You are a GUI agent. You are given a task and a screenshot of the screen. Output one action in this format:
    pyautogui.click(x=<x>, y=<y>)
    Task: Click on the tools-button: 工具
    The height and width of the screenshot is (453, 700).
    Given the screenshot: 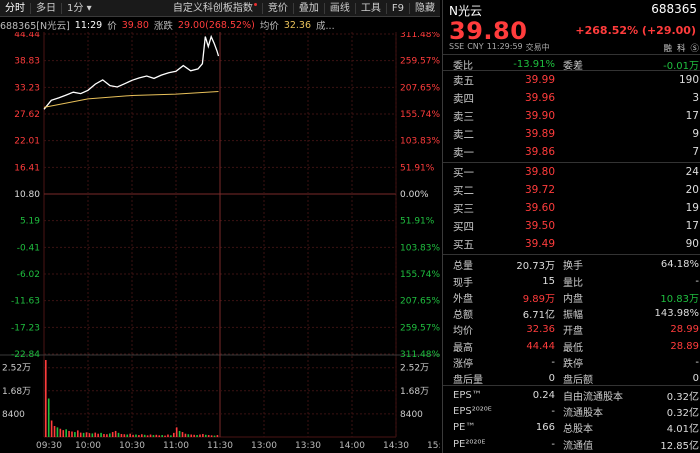 What is the action you would take?
    pyautogui.click(x=370, y=8)
    